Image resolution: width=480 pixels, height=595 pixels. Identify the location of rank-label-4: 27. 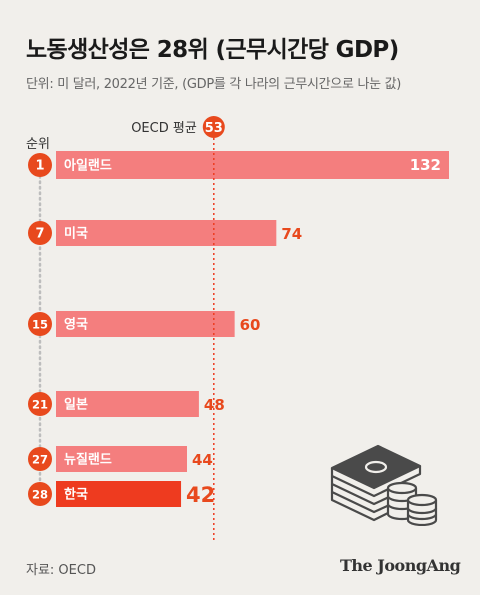
(40, 460).